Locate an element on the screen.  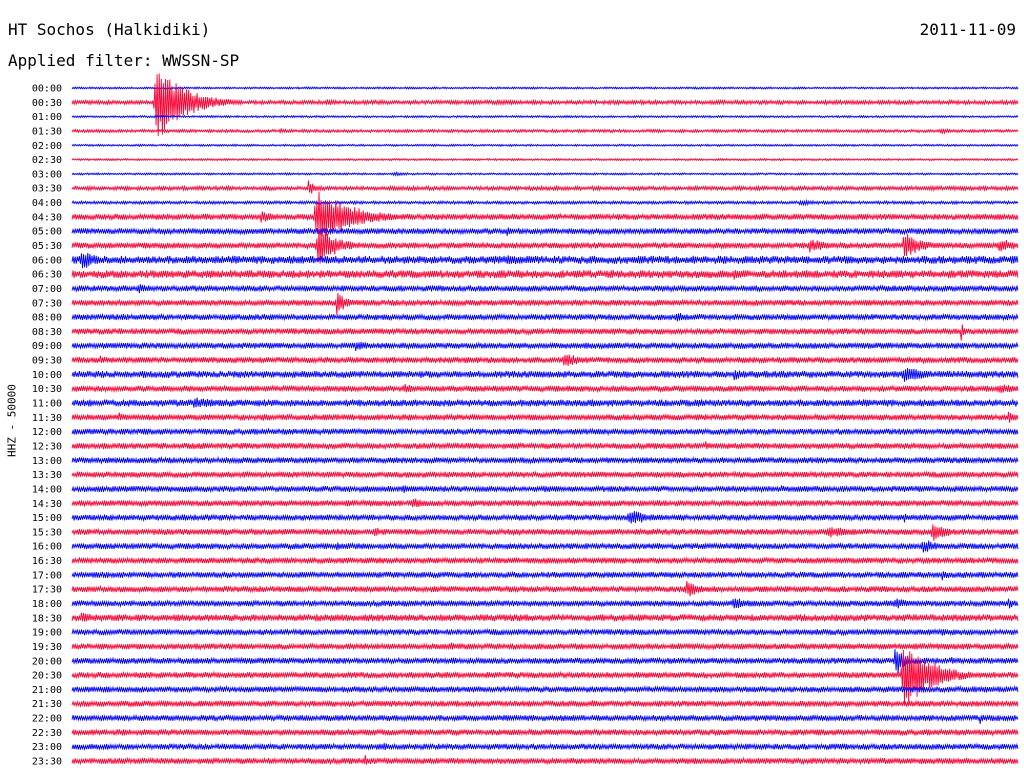
time-tick-label: 13:00 is located at coordinates (47, 461).